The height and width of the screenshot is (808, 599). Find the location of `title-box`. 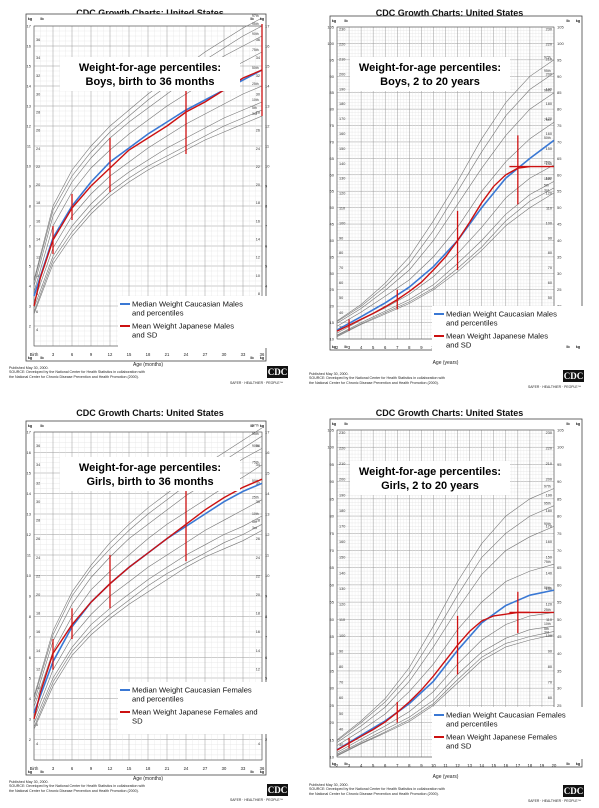

title-box is located at coordinates (430, 478).